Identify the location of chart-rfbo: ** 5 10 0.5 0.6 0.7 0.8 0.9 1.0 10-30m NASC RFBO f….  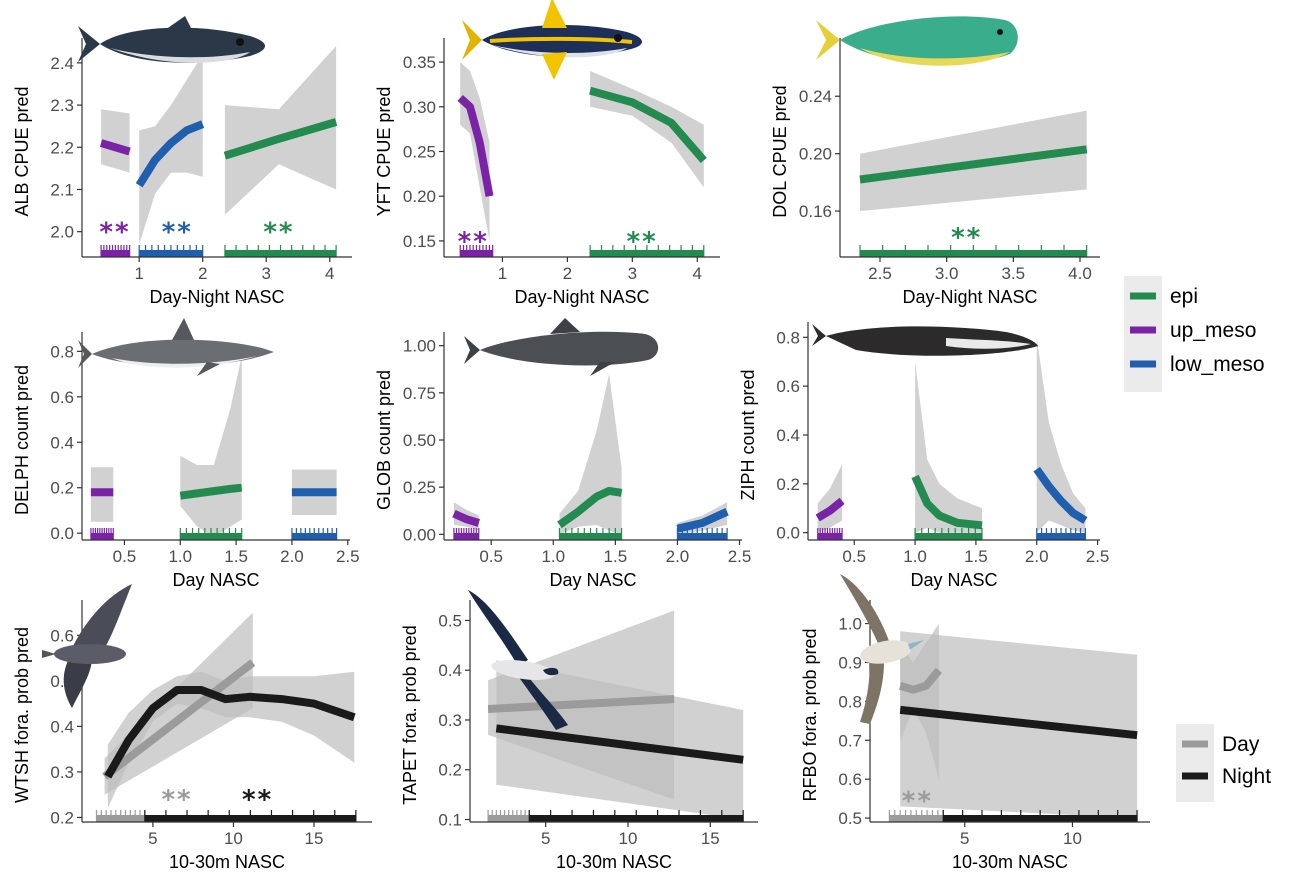
(975, 723).